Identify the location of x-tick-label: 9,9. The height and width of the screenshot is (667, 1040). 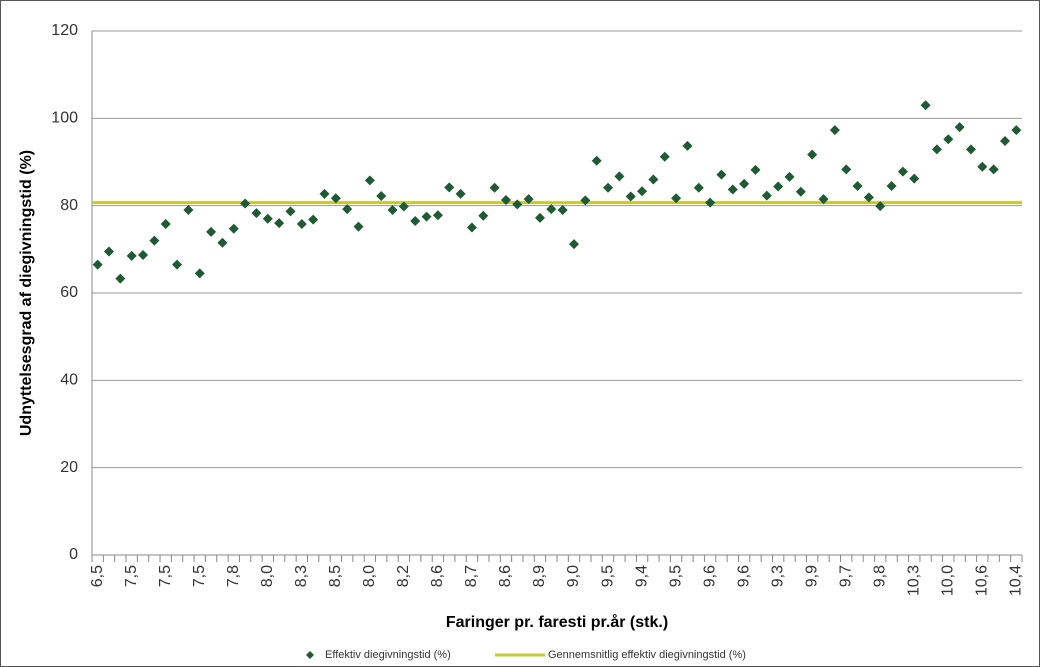
(811, 576).